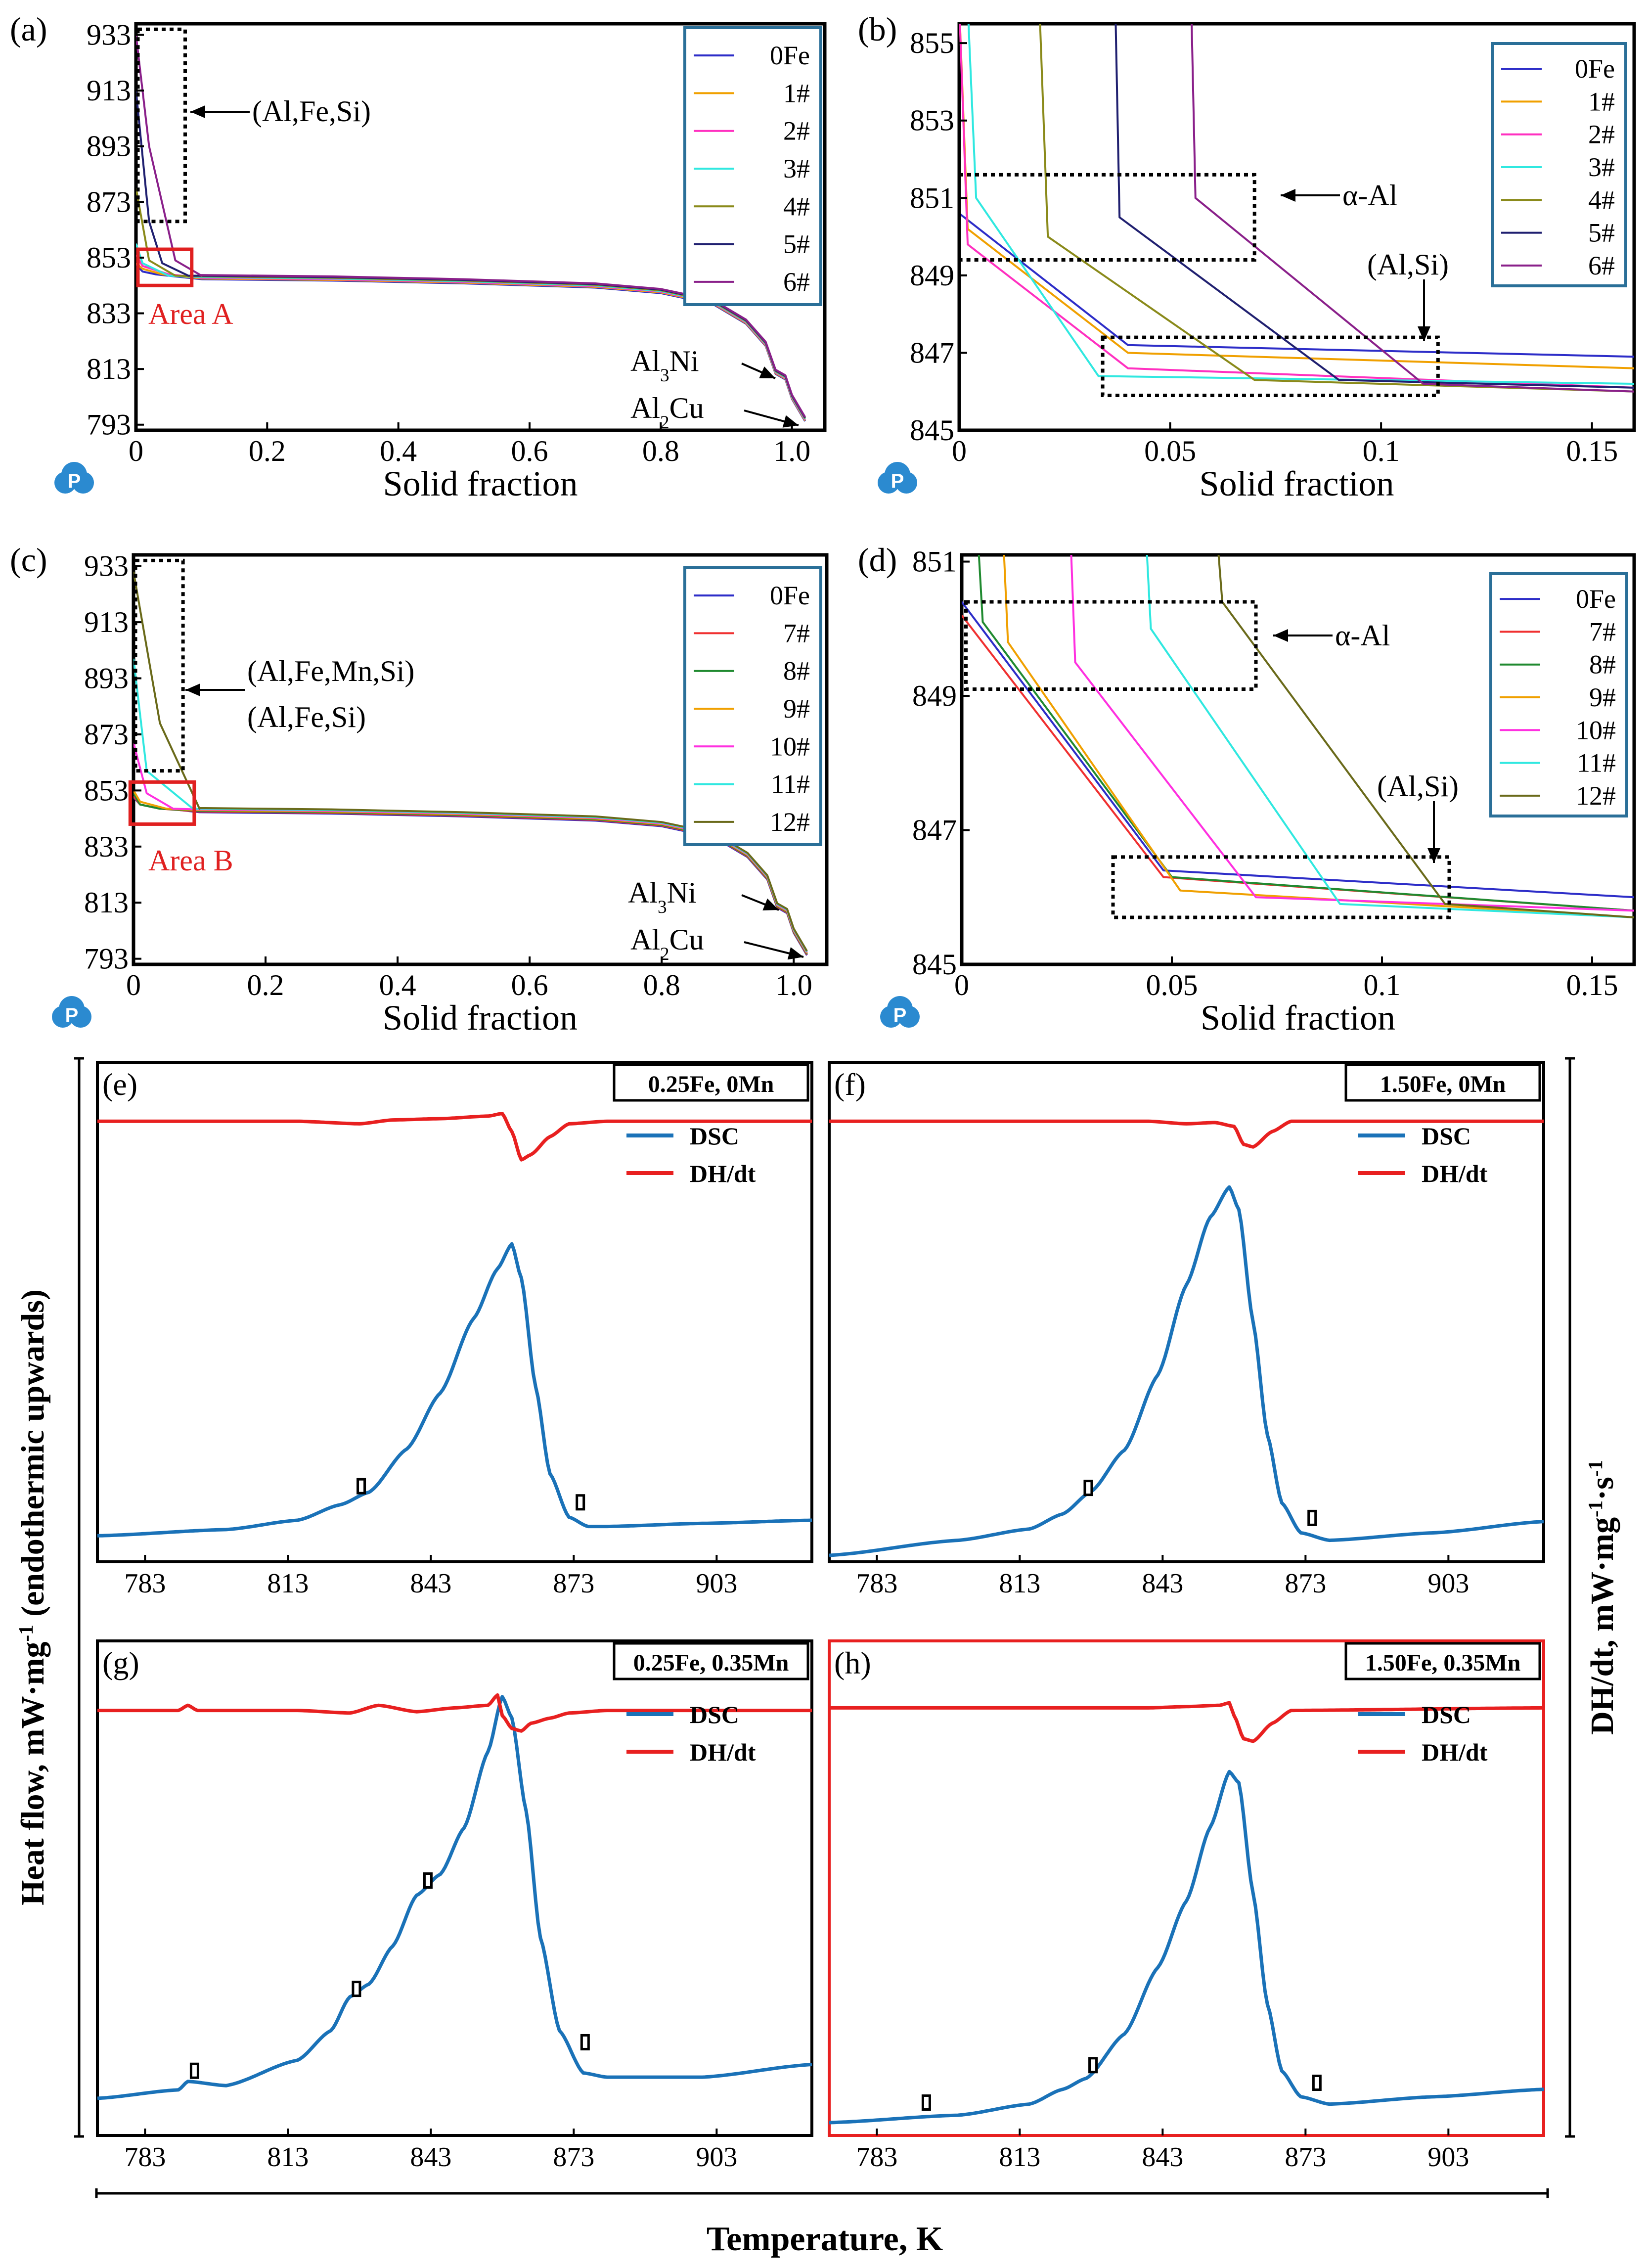  Describe the element at coordinates (791, 451) in the screenshot. I see `xtick-label-a-5: 1.0` at that location.